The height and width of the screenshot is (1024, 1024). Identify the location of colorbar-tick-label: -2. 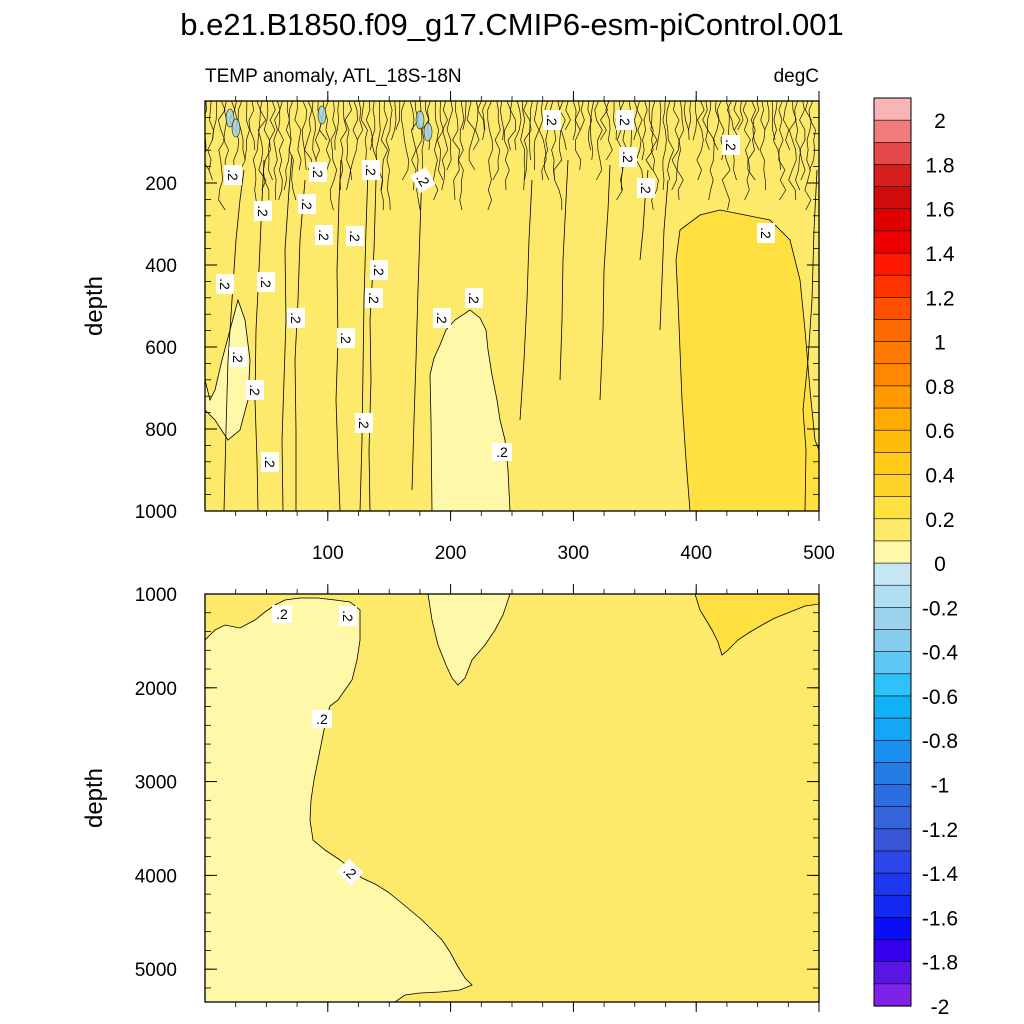
(940, 1007).